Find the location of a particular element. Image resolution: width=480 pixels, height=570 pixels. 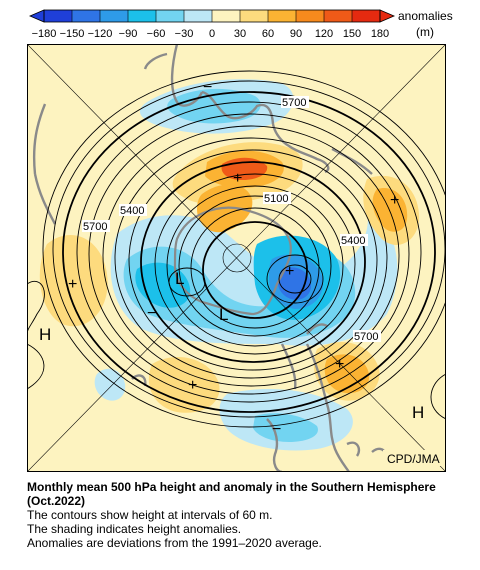

colorbar-tick-label: −90 is located at coordinates (128, 34).